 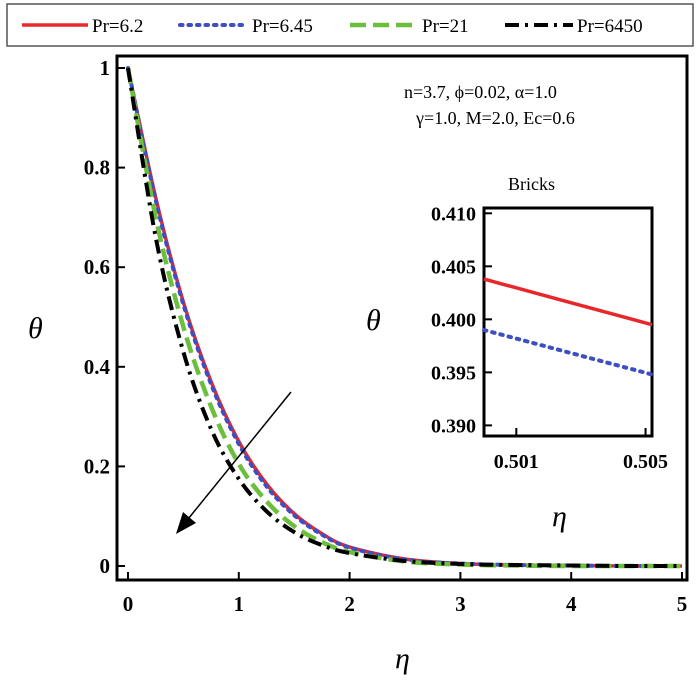 I want to click on x-tick-label-0: 0, so click(x=128, y=604).